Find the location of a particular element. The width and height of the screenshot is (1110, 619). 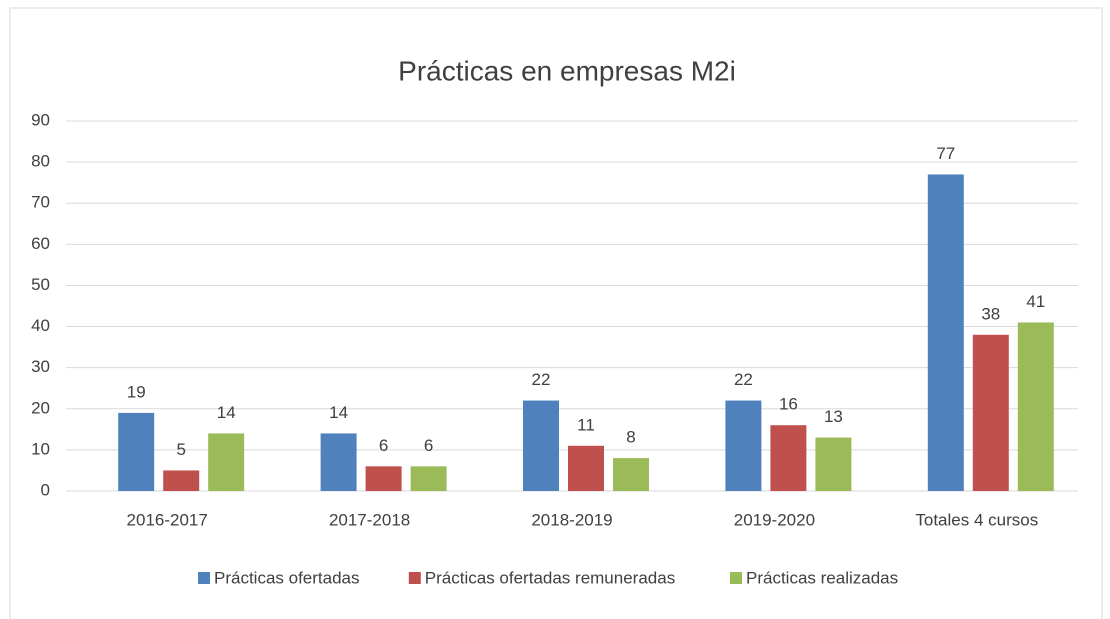

y-tick-label: 0 is located at coordinates (45, 489).